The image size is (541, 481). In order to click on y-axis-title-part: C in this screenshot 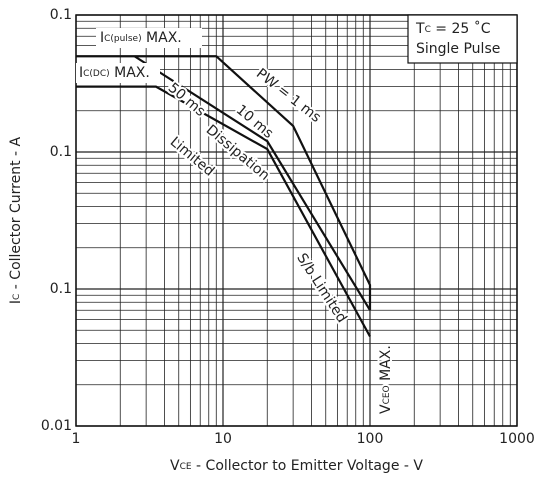, I will do `click(17, 297)`.